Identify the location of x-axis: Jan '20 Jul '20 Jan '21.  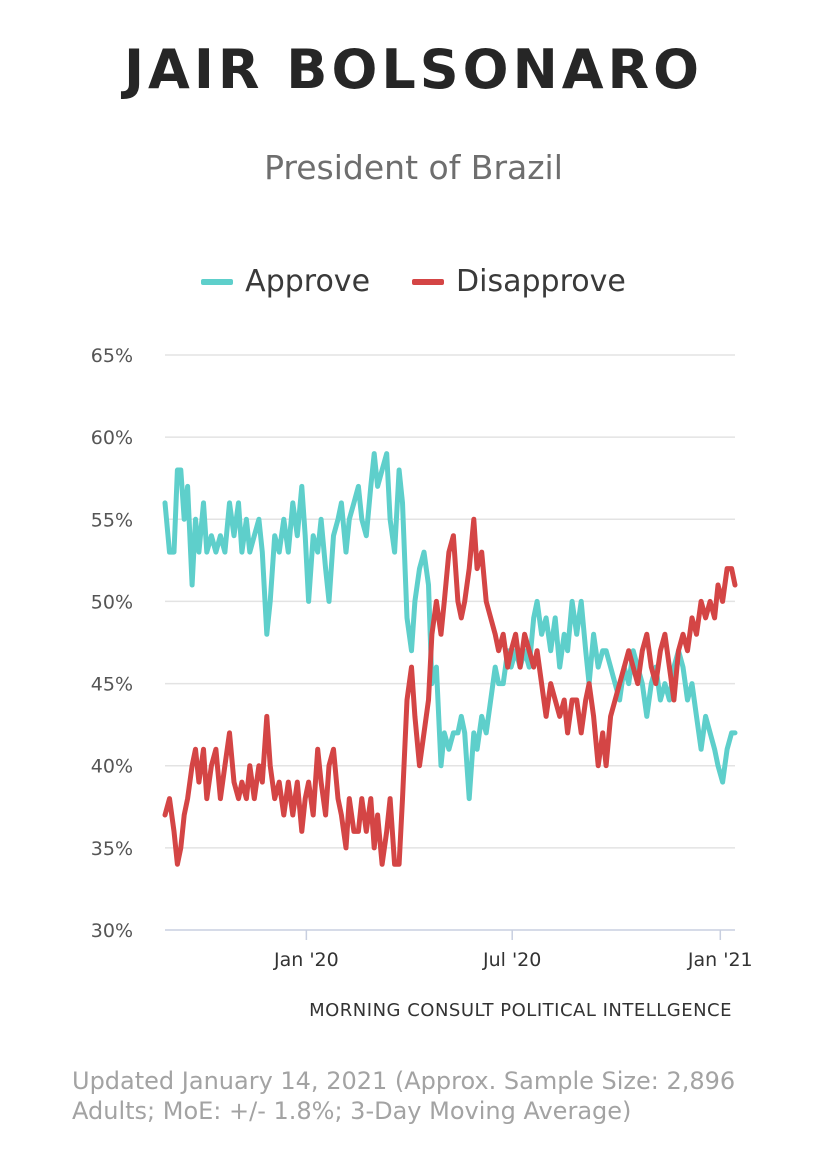
(513, 950).